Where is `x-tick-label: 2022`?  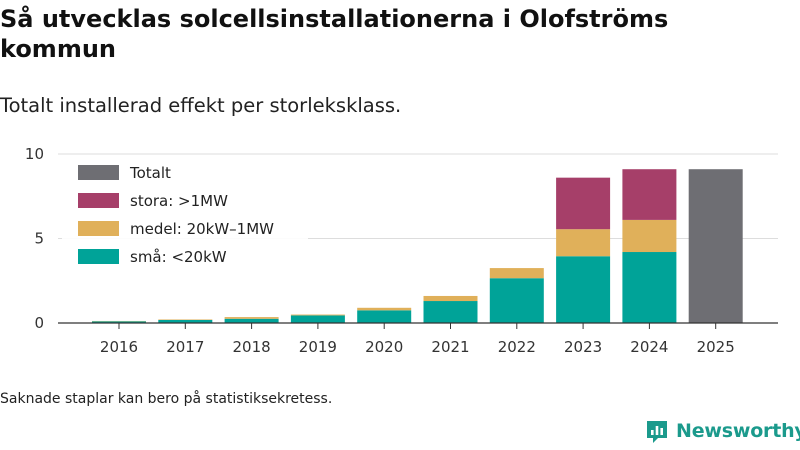 x-tick-label: 2022 is located at coordinates (517, 347).